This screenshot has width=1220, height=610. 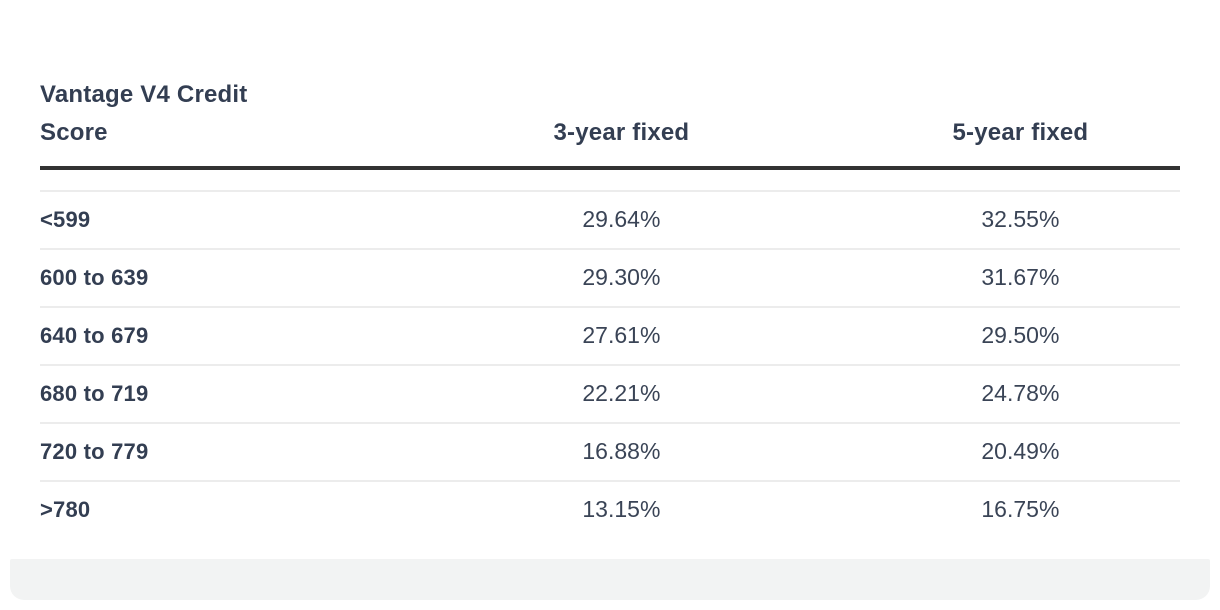 What do you see at coordinates (621, 393) in the screenshot?
I see `rate-3yr-cell: 22.21%` at bounding box center [621, 393].